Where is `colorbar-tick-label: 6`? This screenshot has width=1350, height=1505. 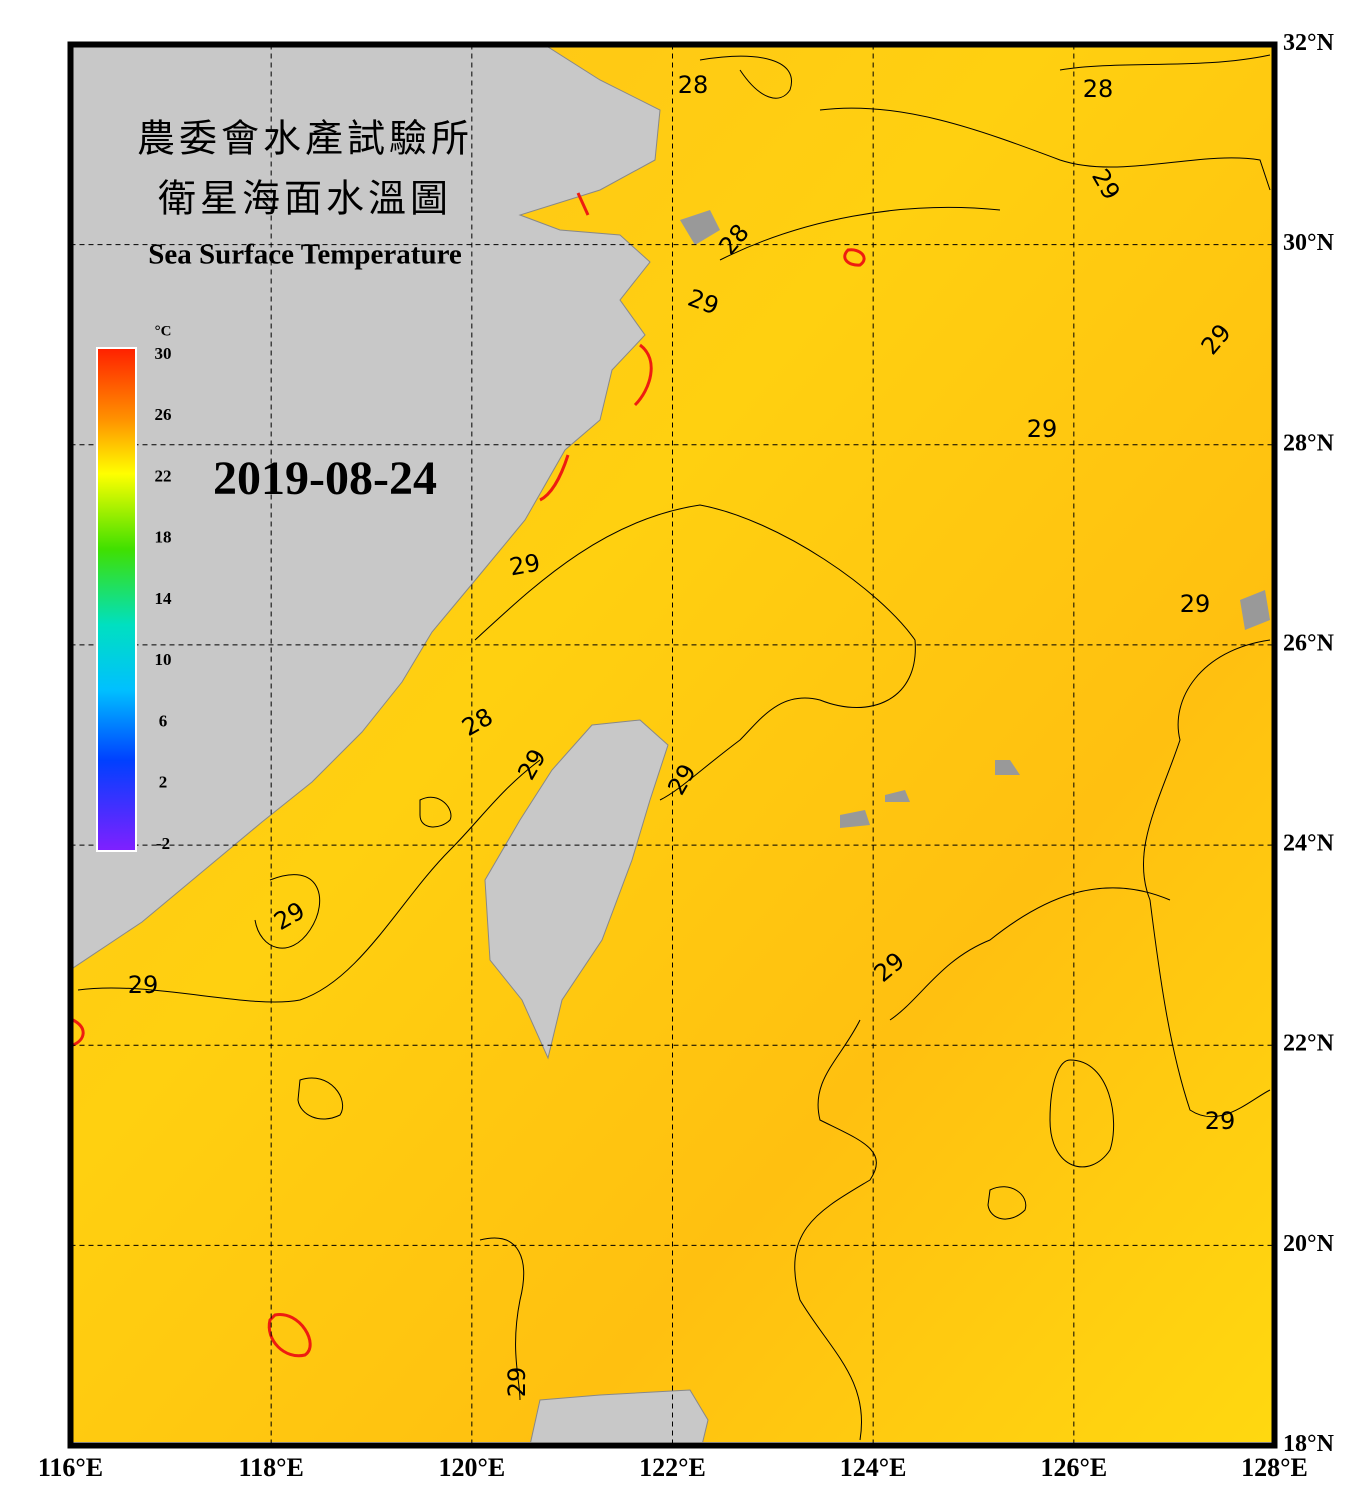 colorbar-tick-label: 6 is located at coordinates (163, 720).